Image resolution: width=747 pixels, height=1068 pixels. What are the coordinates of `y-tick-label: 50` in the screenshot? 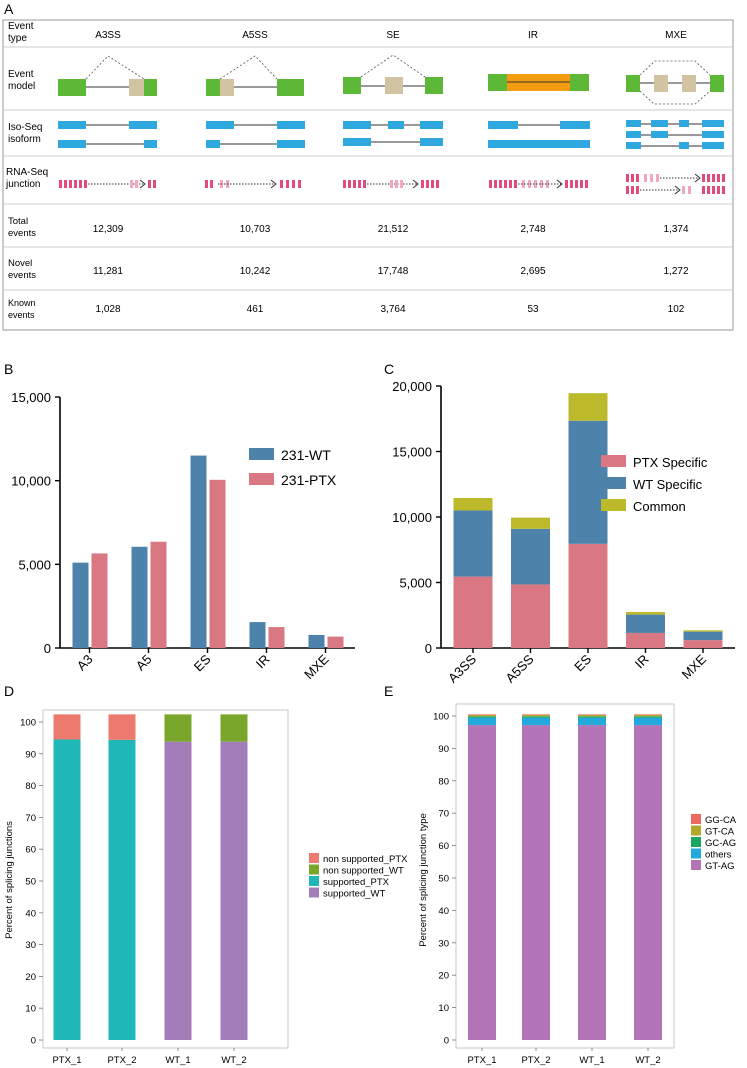 It's located at (30, 882).